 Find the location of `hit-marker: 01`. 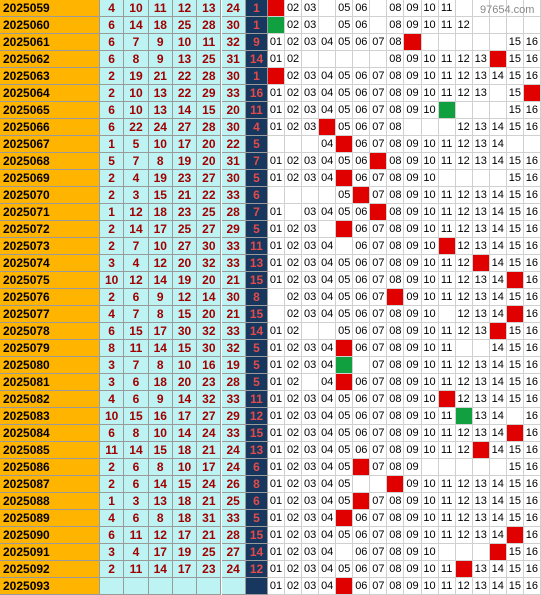

hit-marker: 01 is located at coordinates (277, 8).